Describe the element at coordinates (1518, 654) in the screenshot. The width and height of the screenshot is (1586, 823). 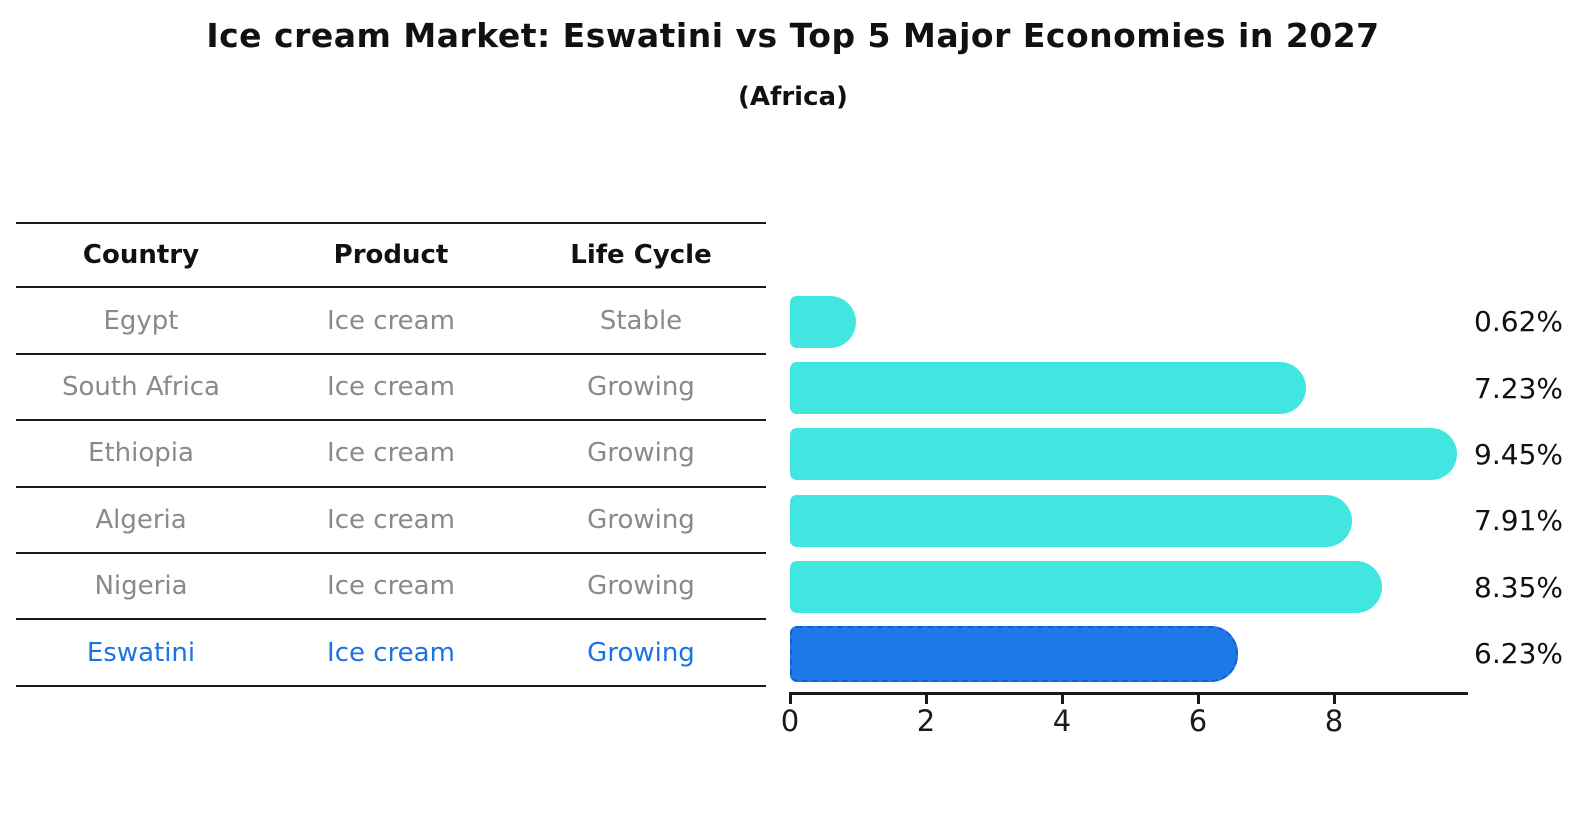
I see `bar-value-label: 6.23%` at that location.